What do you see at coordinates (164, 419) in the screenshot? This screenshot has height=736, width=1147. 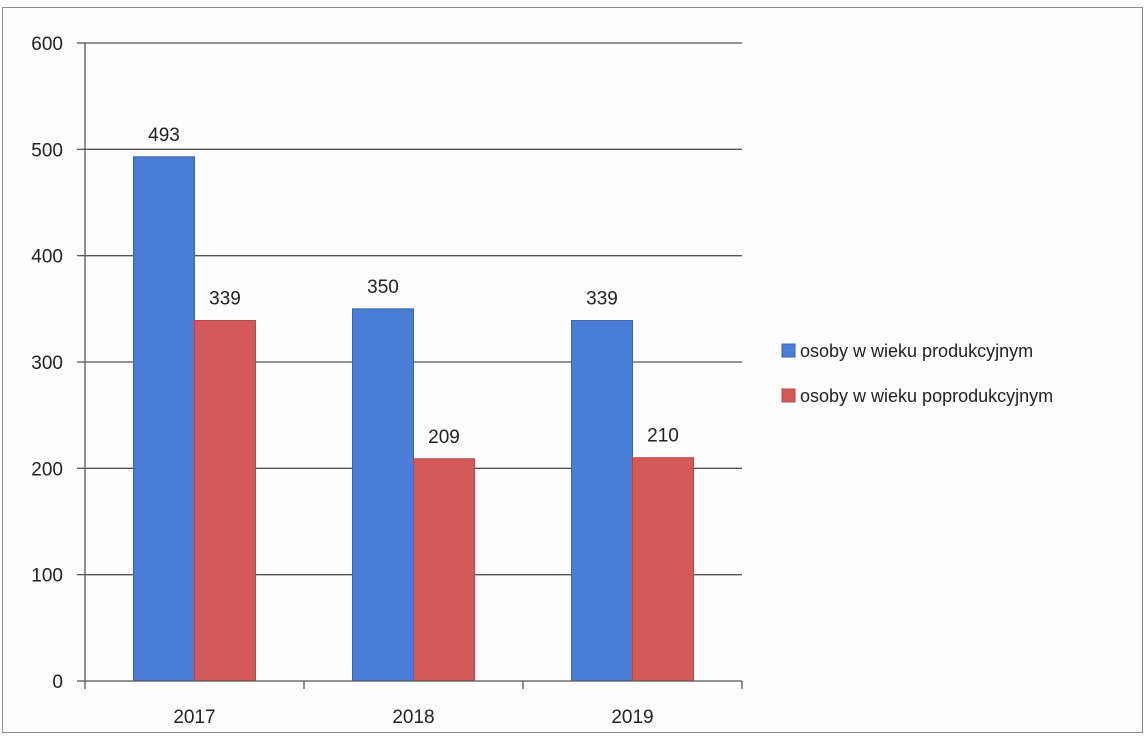 I see `bar-produkcyjny-2017` at bounding box center [164, 419].